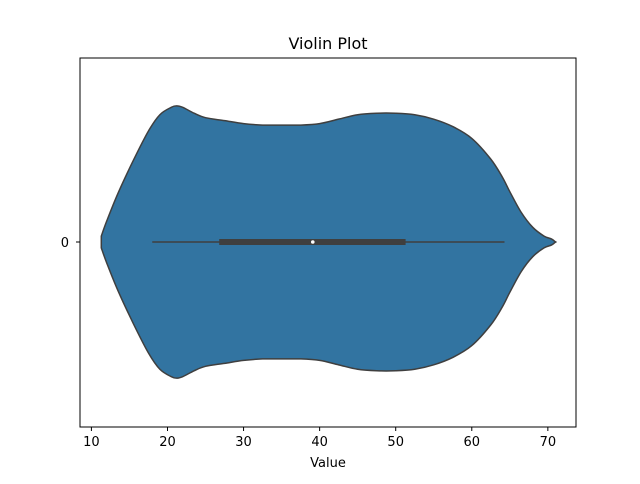  What do you see at coordinates (167, 442) in the screenshot?
I see `x-tick-label: 20` at bounding box center [167, 442].